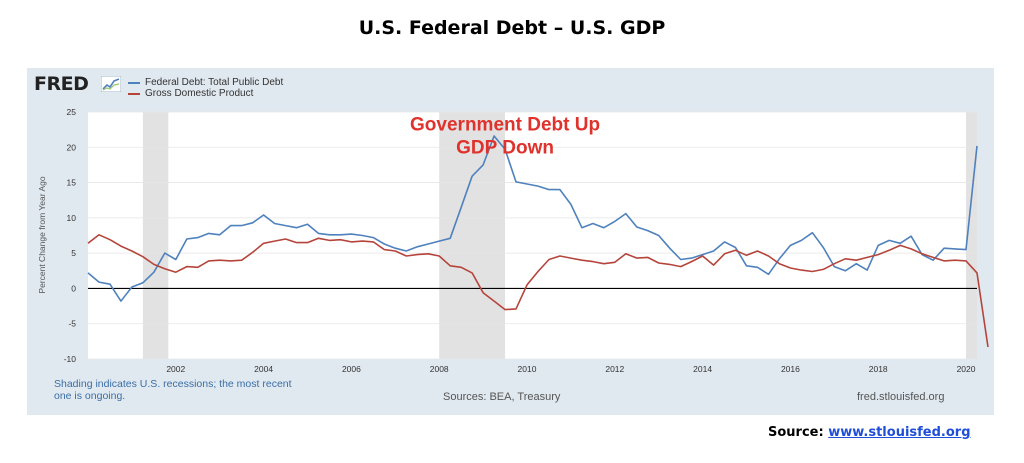  I want to click on y-tick-label: 5, so click(73, 253).